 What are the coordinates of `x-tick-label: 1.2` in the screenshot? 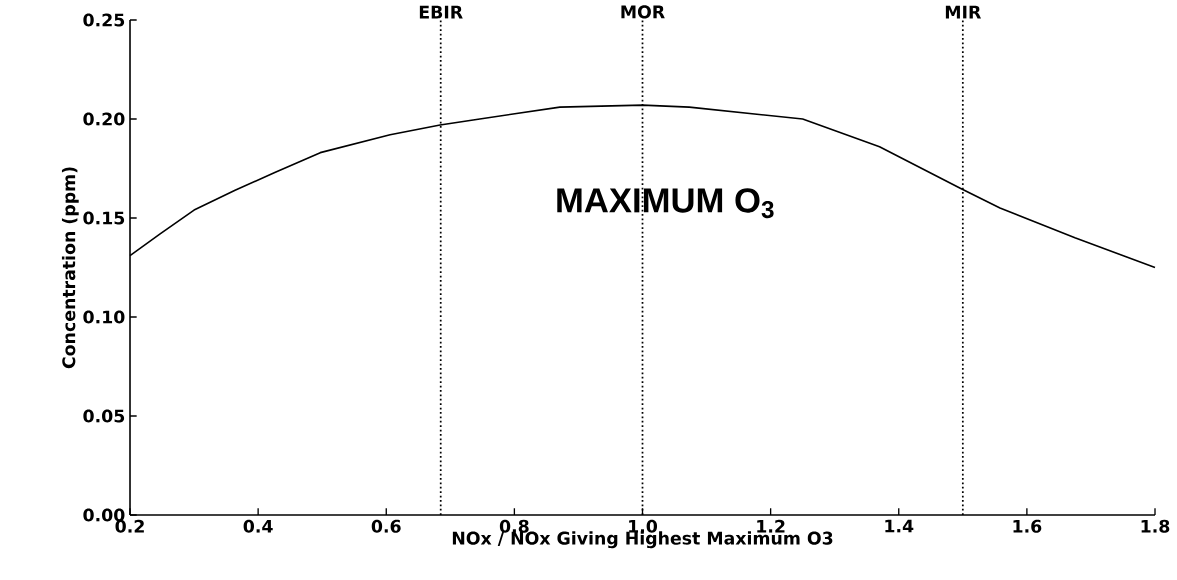 It's located at (771, 526).